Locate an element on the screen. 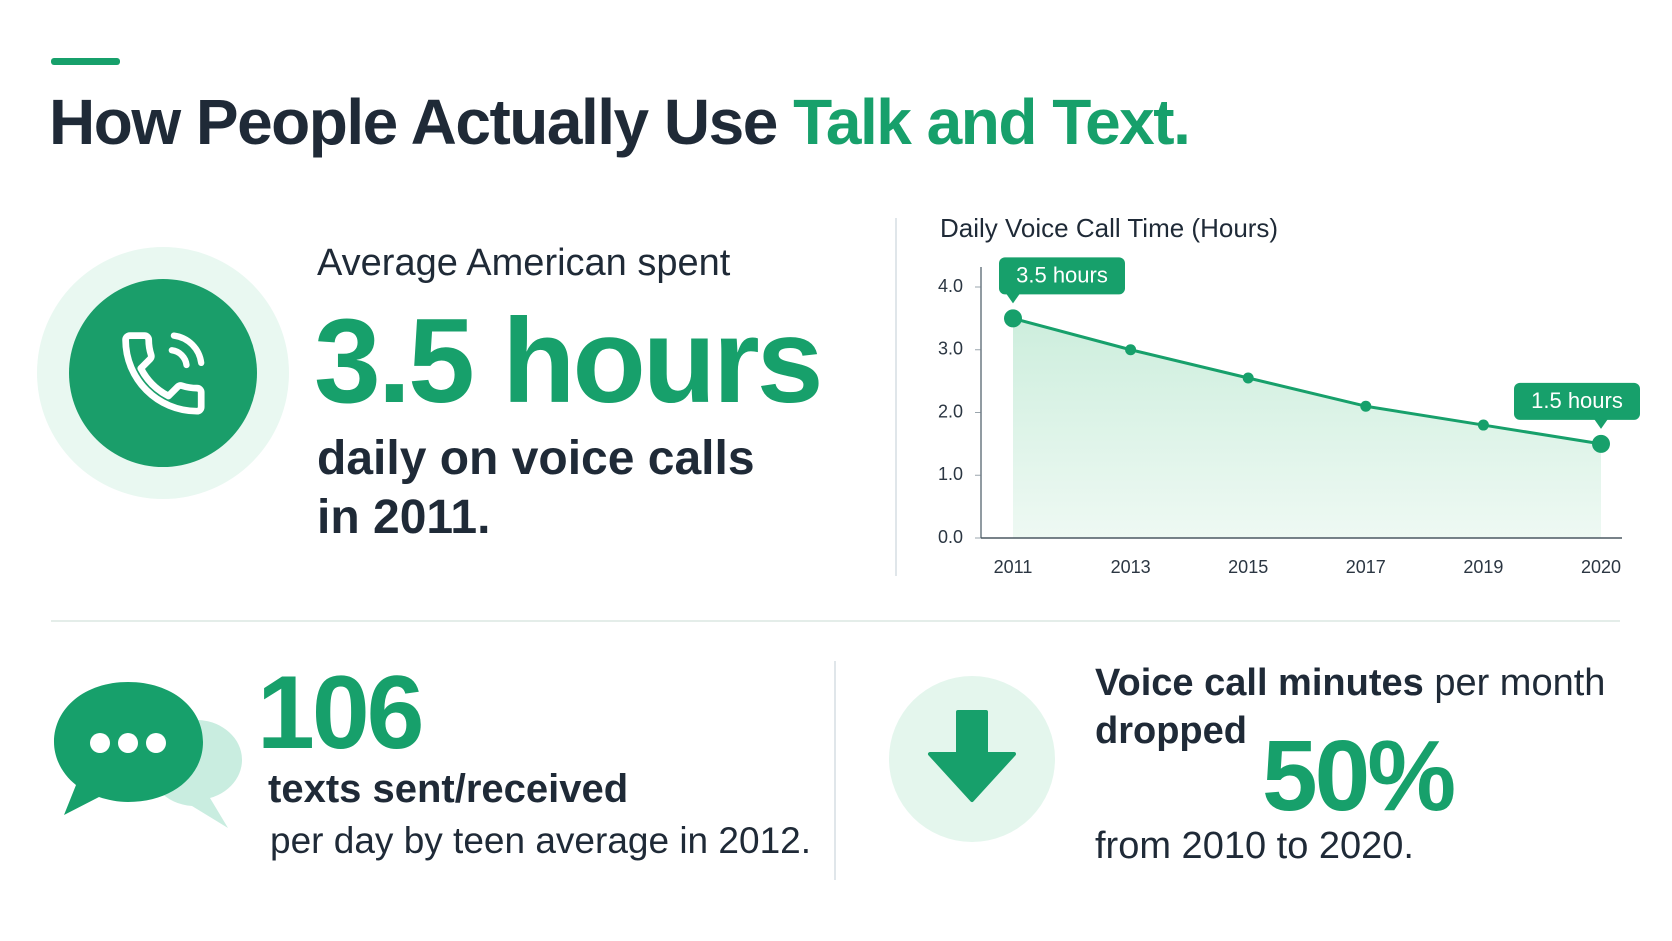 The width and height of the screenshot is (1672, 941). x-tick-label: 2011 is located at coordinates (1013, 567).